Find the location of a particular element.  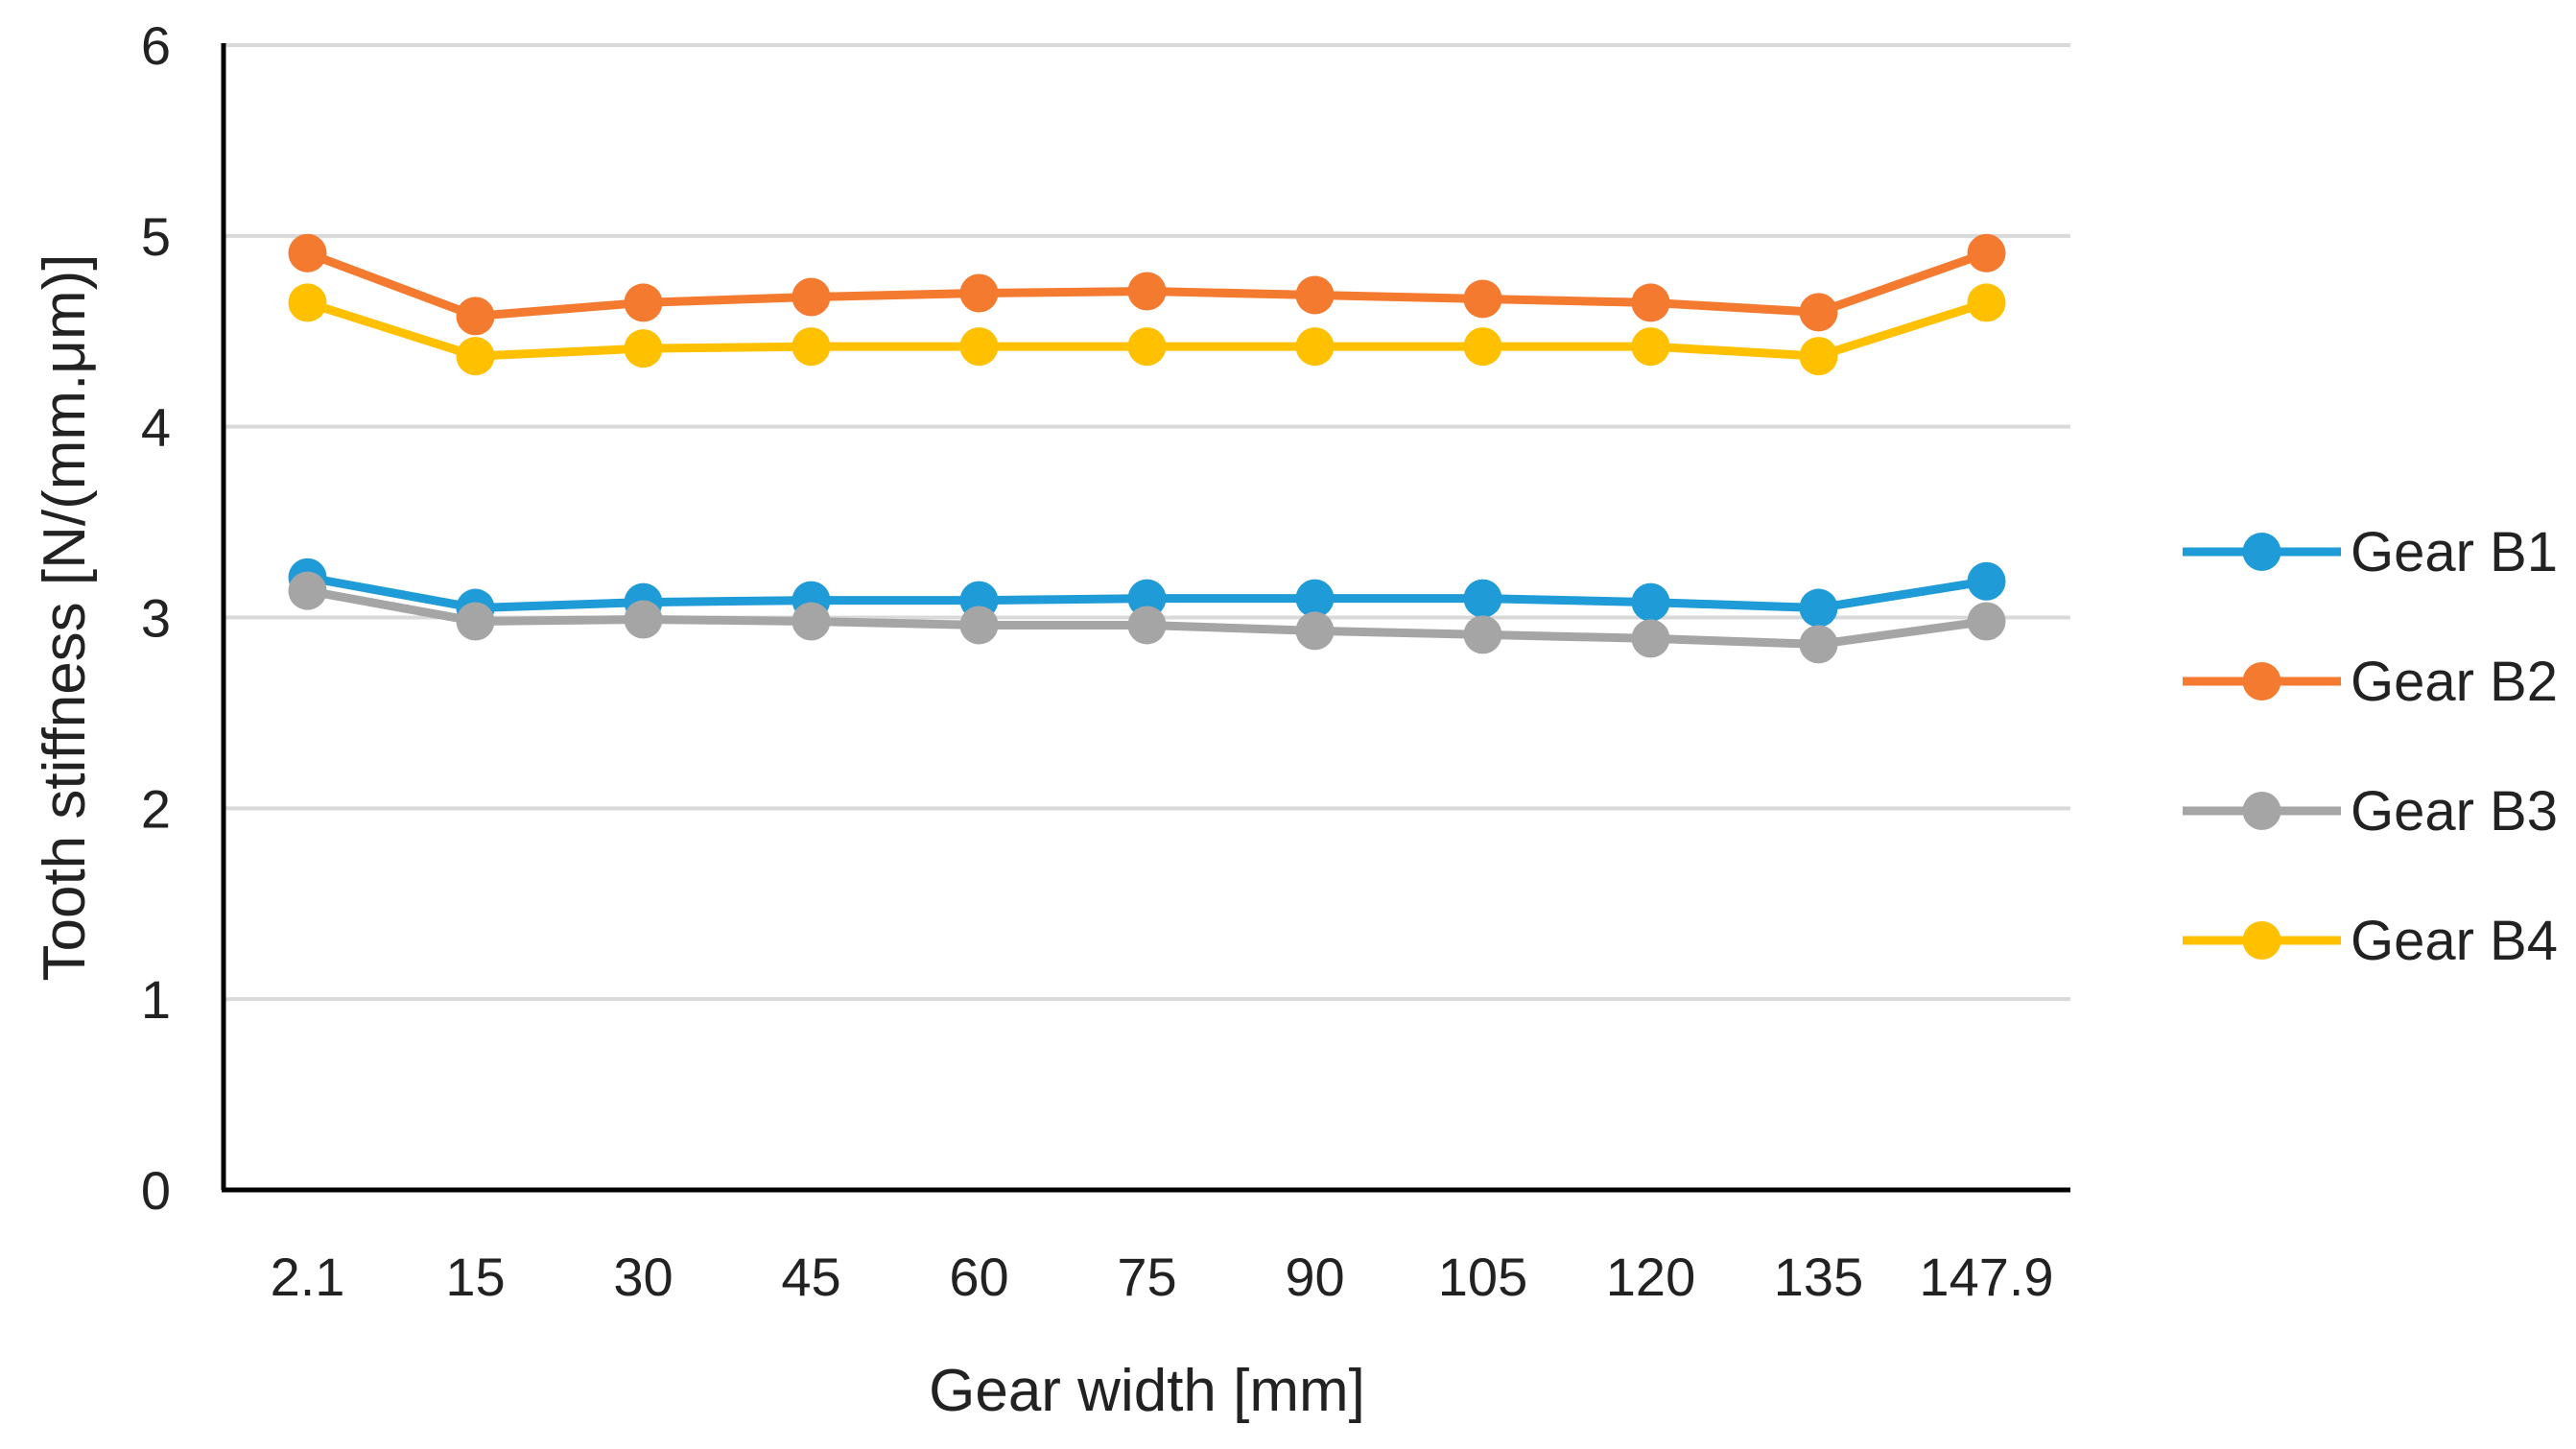

y-tick-label: 2 is located at coordinates (156, 808).